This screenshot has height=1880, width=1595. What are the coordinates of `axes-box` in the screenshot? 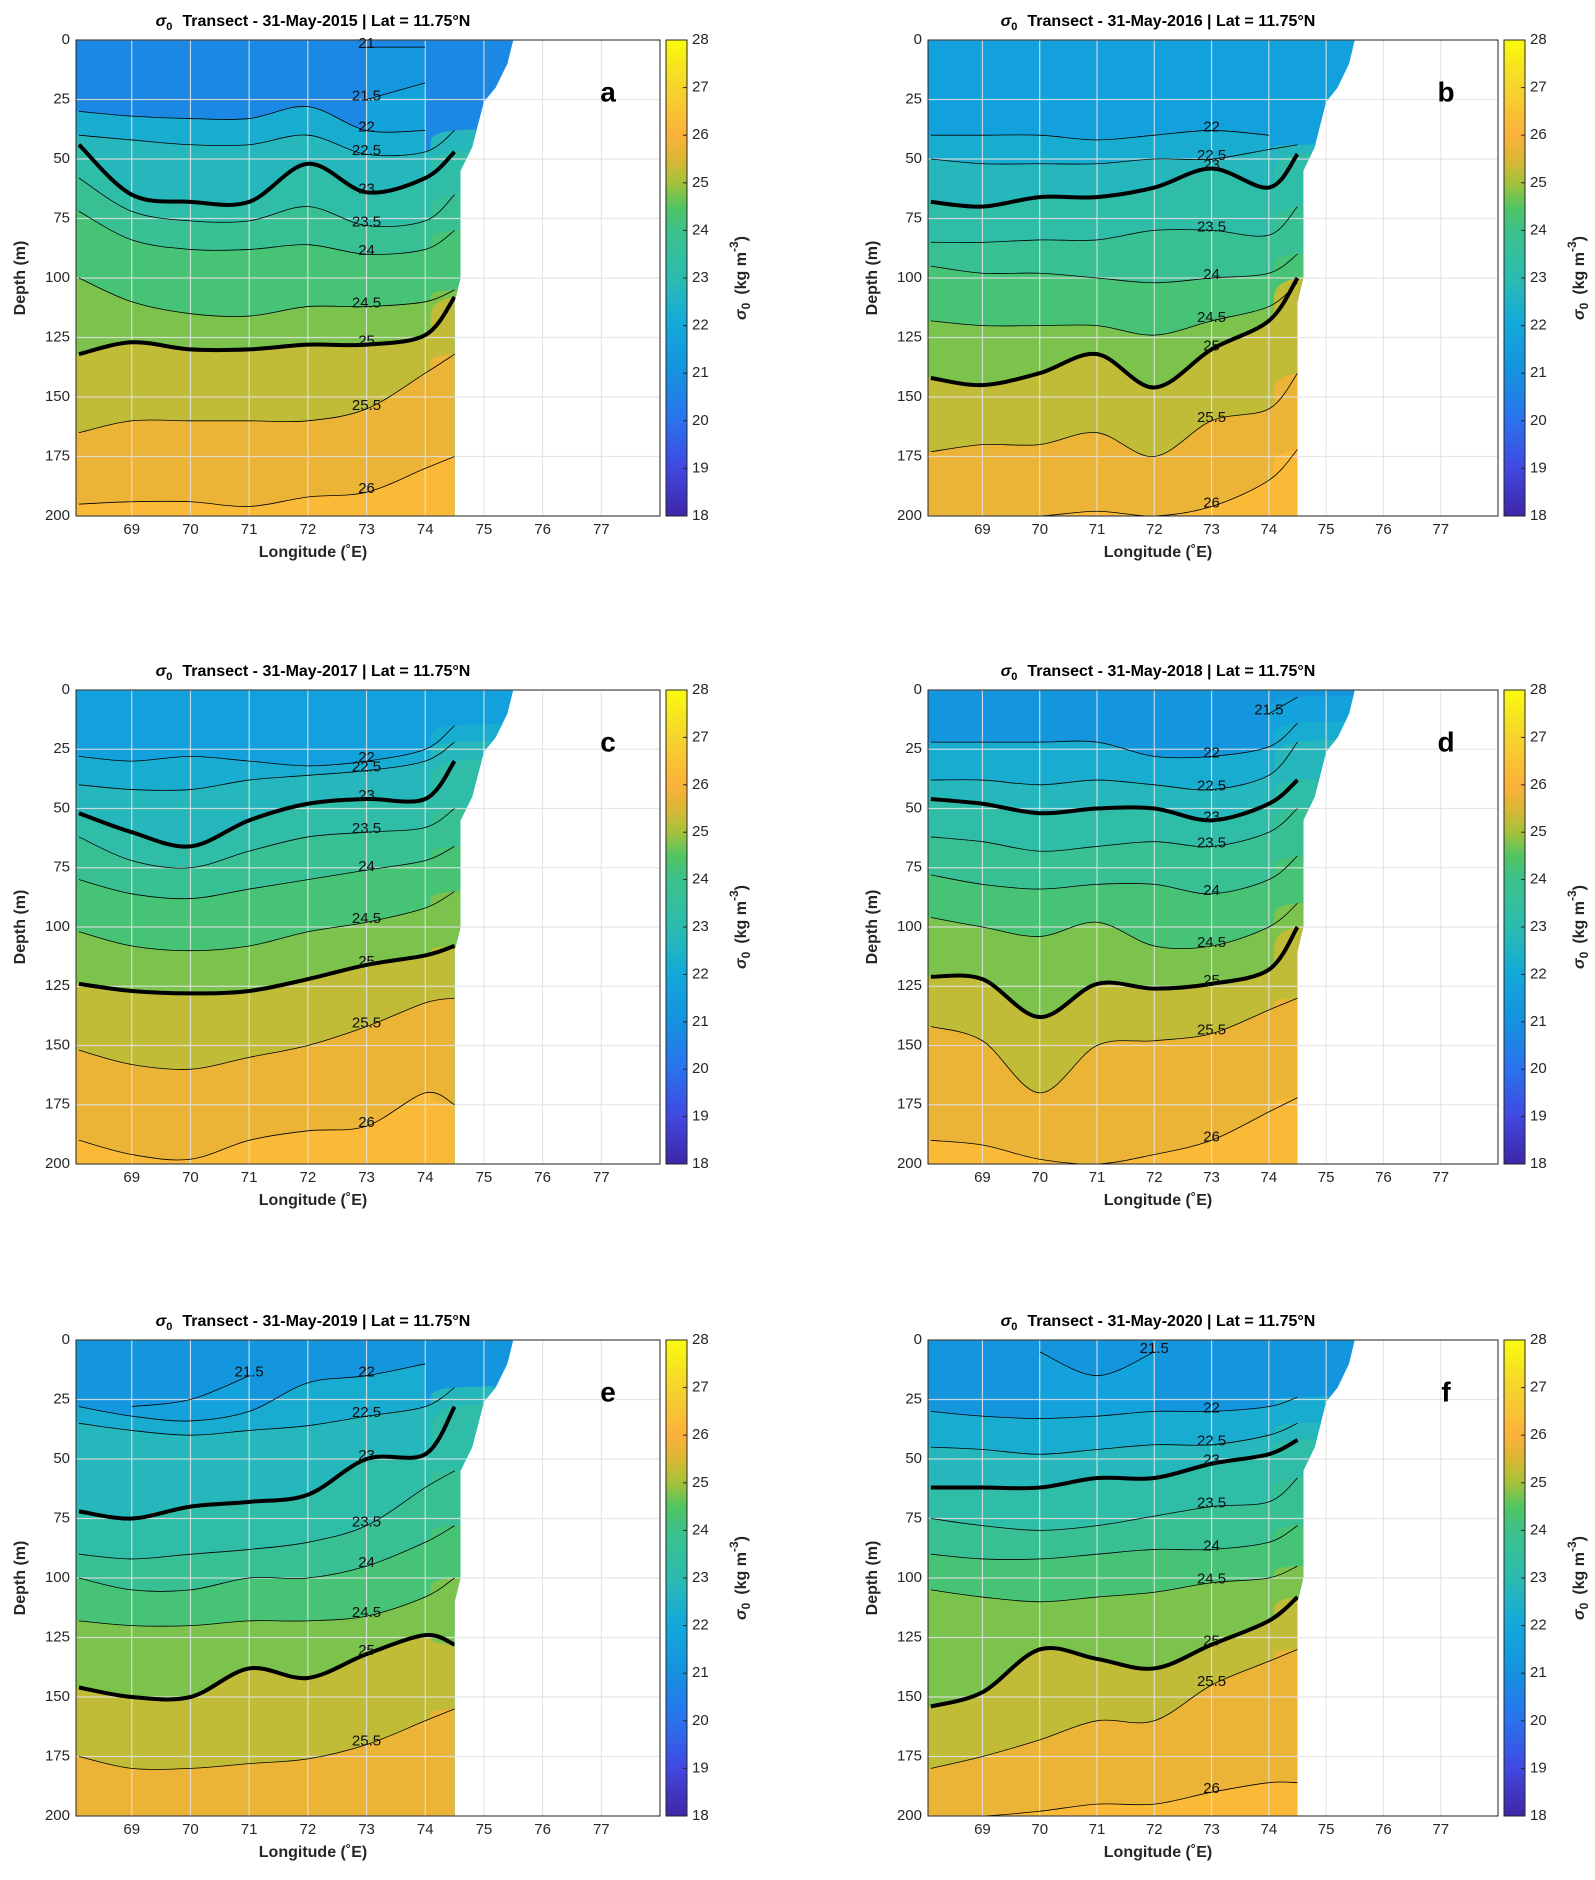 It's located at (368, 278).